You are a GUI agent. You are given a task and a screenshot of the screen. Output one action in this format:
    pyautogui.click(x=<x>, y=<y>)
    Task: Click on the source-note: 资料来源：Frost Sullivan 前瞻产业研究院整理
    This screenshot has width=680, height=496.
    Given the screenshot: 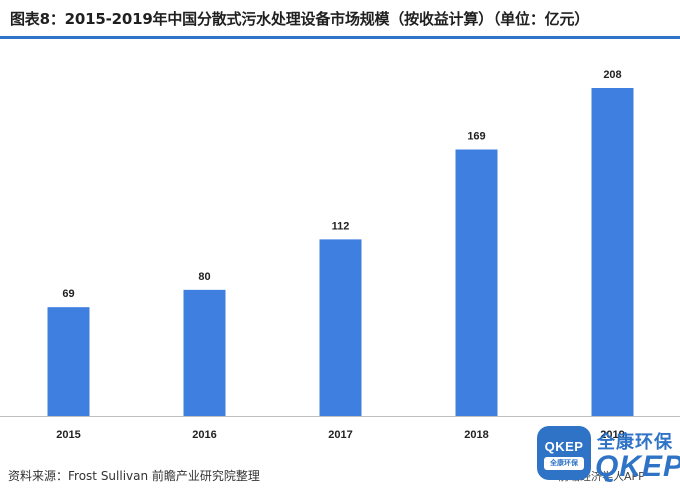 What is the action you would take?
    pyautogui.click(x=134, y=476)
    